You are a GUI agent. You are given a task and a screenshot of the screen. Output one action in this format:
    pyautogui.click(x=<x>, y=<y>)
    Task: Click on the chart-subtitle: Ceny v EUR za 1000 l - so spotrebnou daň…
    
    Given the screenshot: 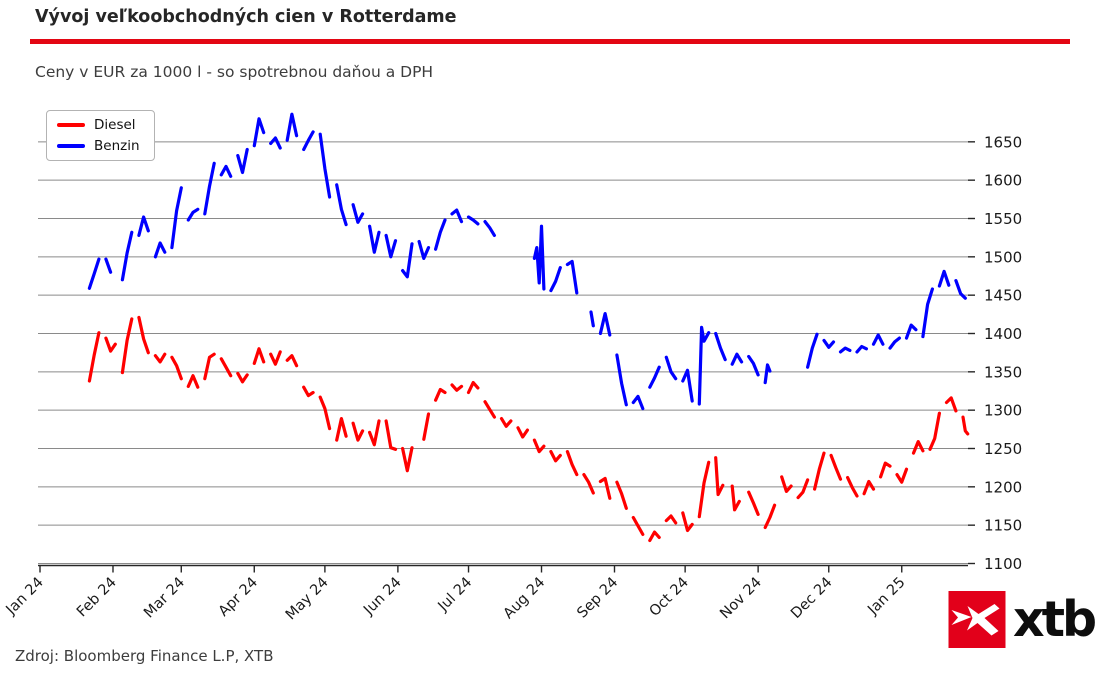 What is the action you would take?
    pyautogui.click(x=234, y=72)
    